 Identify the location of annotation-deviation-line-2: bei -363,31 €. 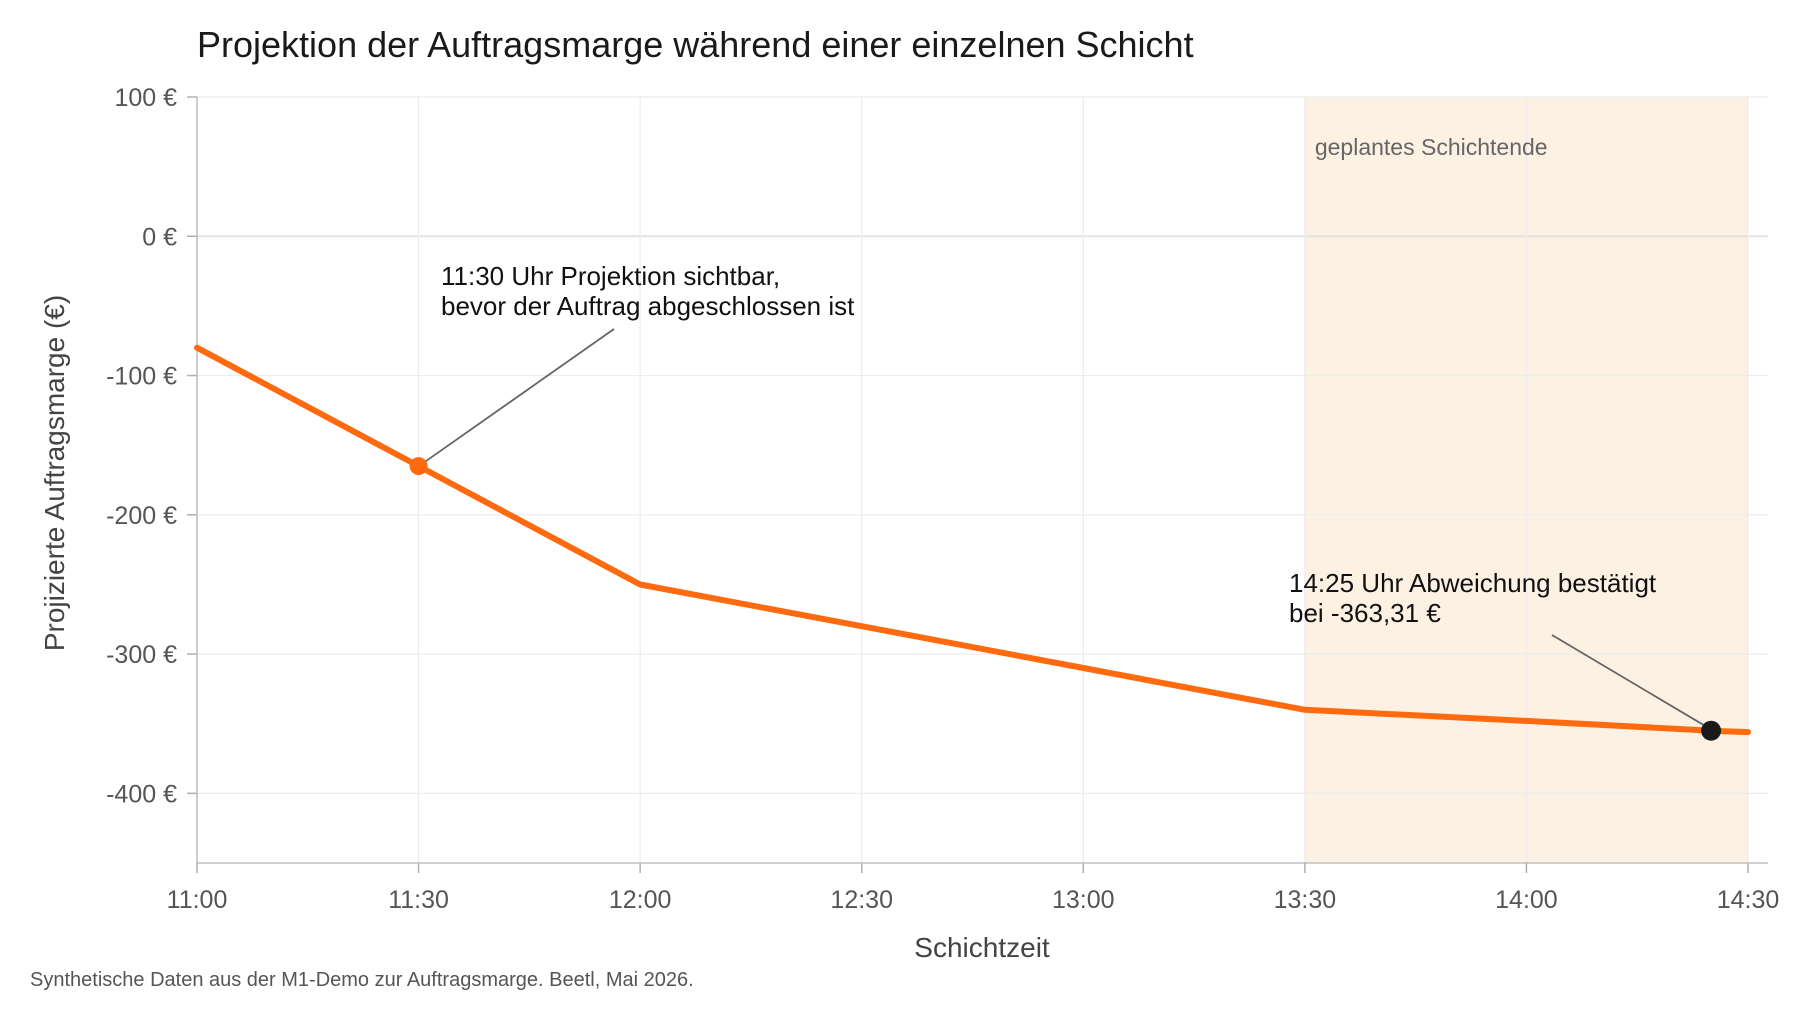
(1365, 613).